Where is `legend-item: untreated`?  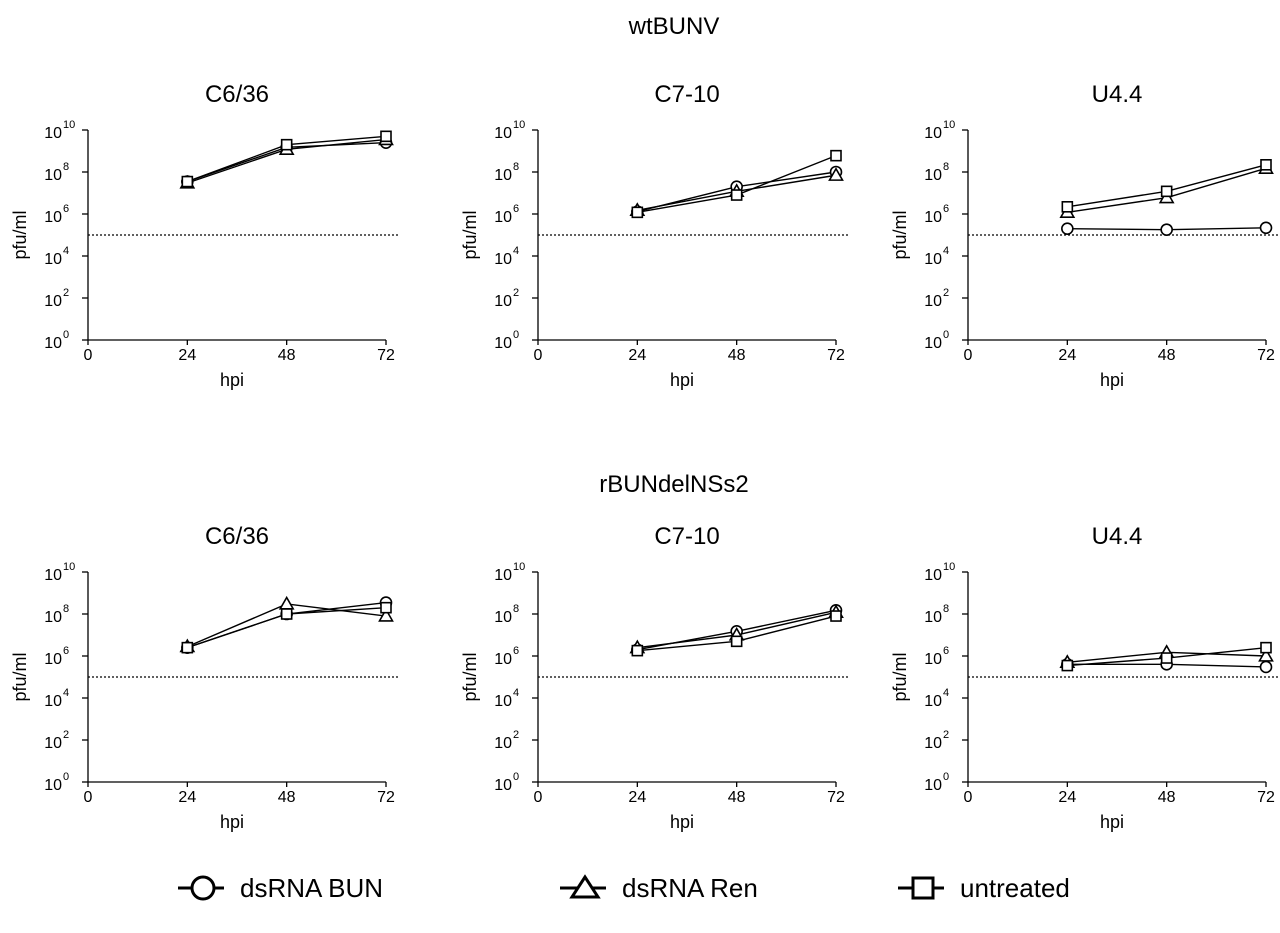
legend-item: untreated is located at coordinates (984, 888).